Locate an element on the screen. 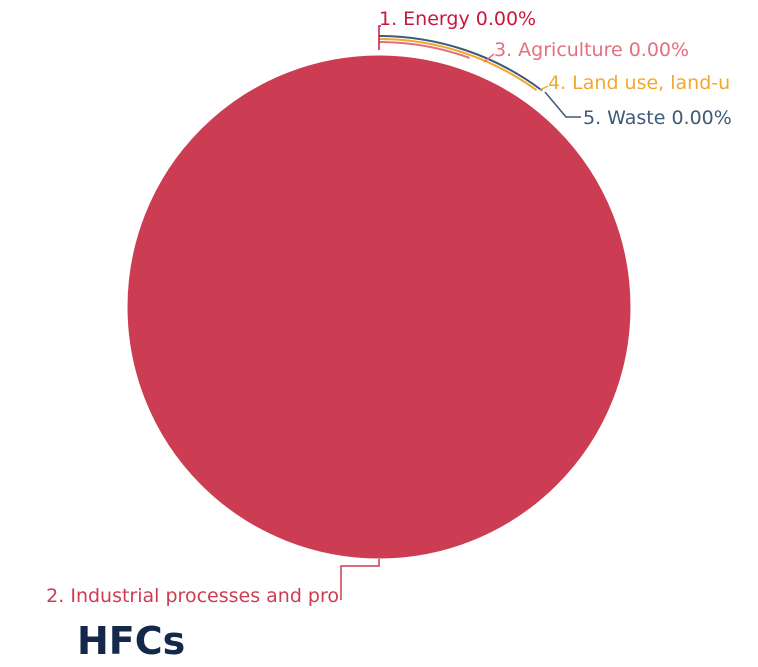  slice-label-5: 5. Waste 0.00% is located at coordinates (657, 118).